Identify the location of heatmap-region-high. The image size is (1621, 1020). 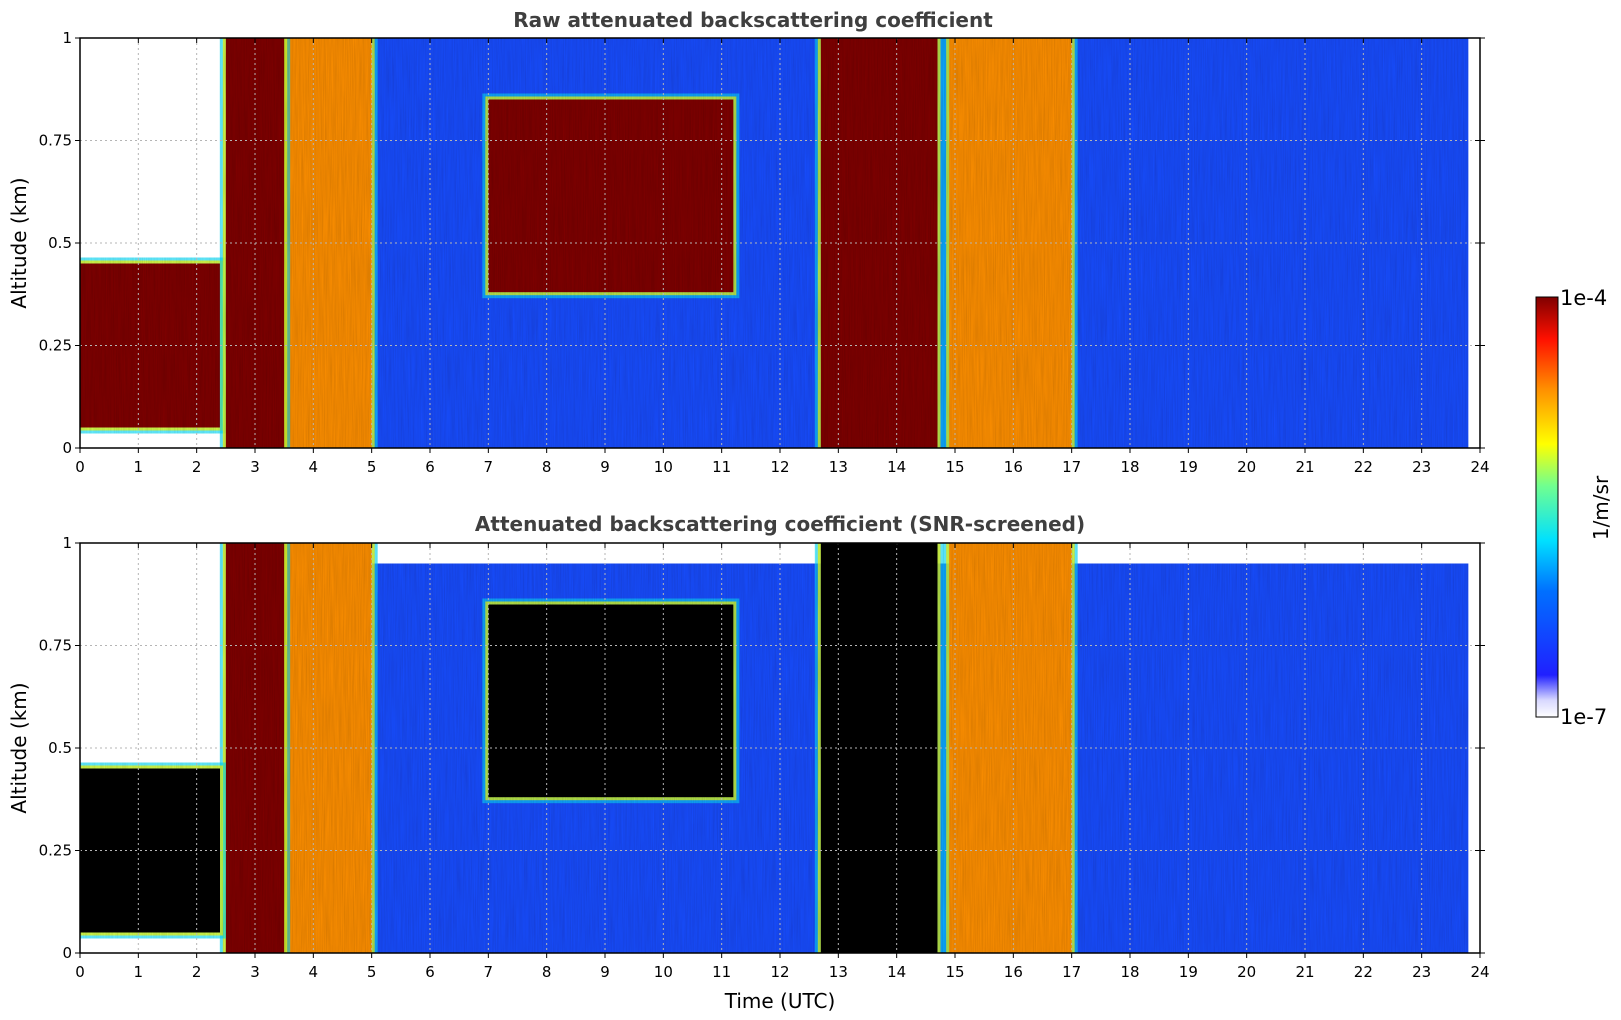
(611, 196).